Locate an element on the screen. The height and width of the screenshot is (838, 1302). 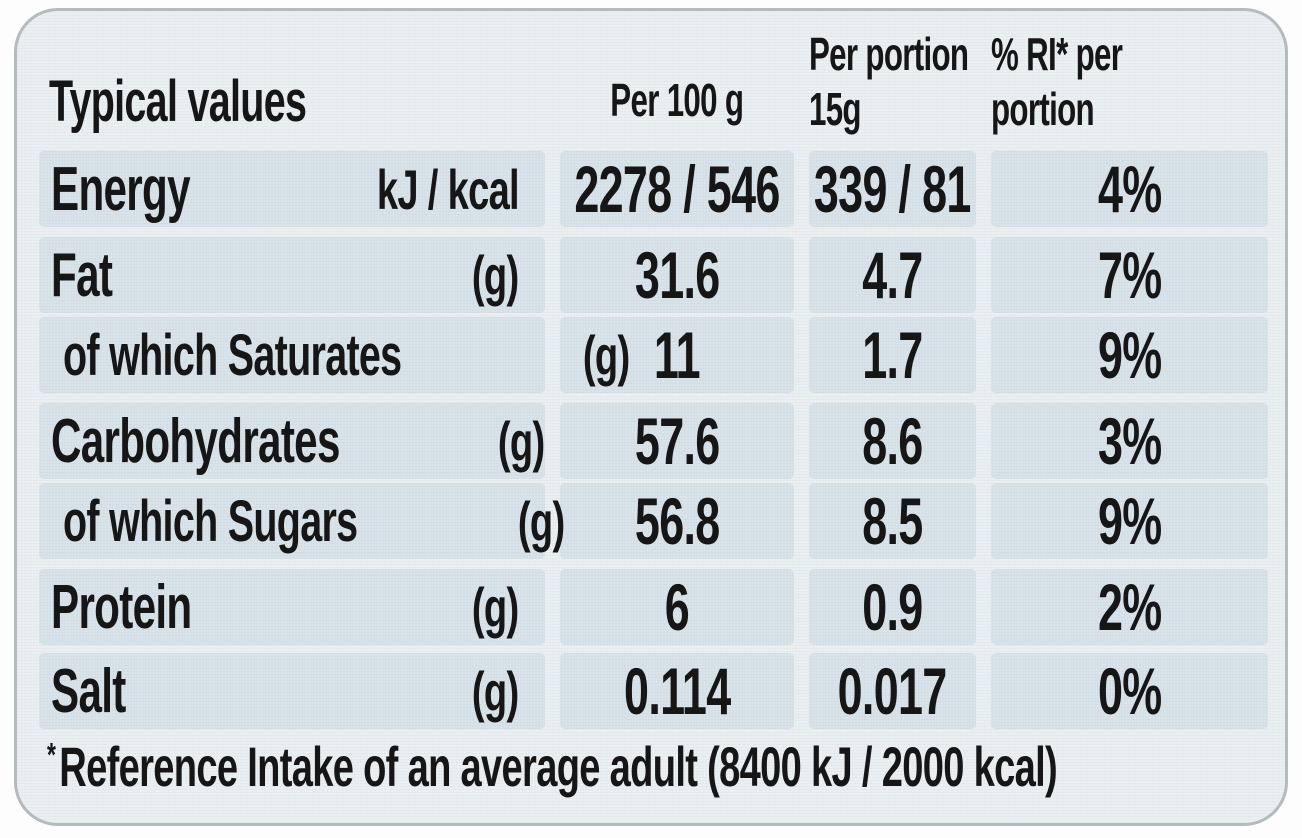
per-portion-cell: 8.5 is located at coordinates (892, 521).